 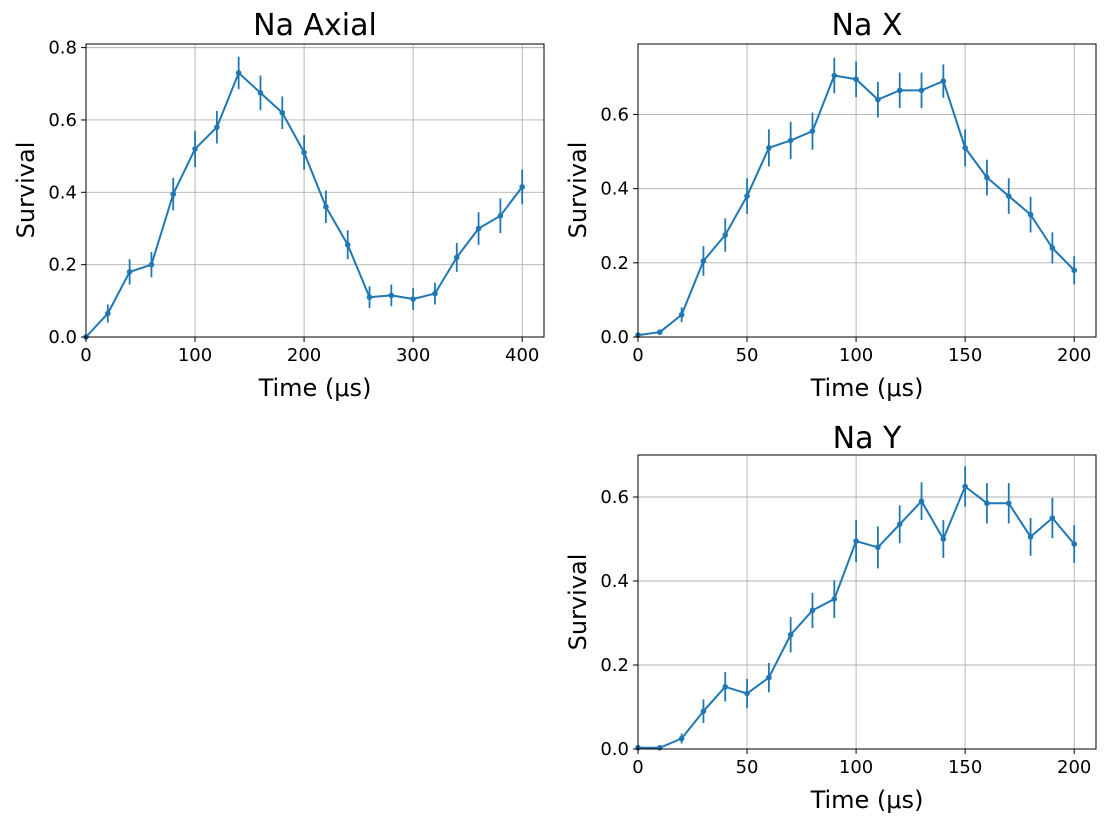 What do you see at coordinates (62, 48) in the screenshot?
I see `y-tick-label: 0.8` at bounding box center [62, 48].